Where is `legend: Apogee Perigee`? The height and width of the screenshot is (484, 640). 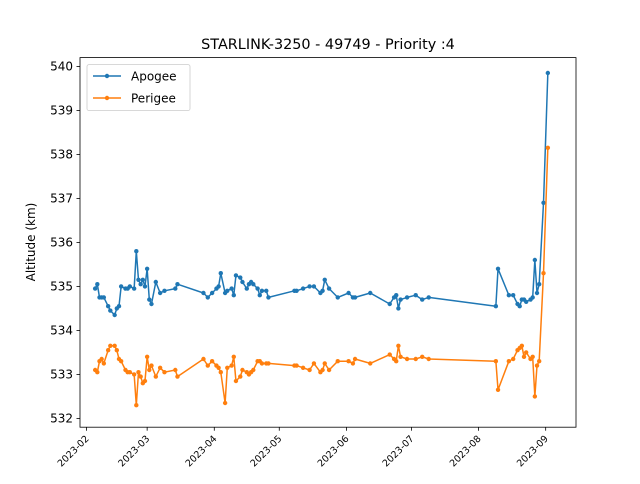 legend: Apogee Perigee is located at coordinates (138, 87).